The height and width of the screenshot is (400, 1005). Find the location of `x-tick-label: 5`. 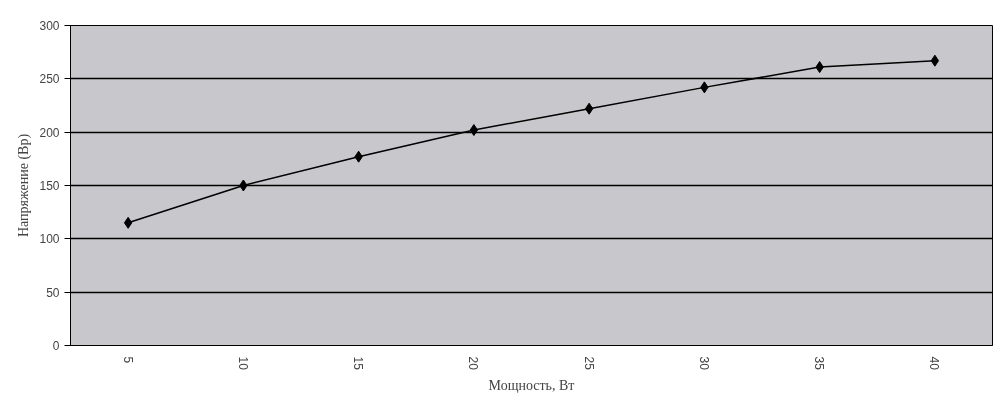

x-tick-label: 5 is located at coordinates (127, 360).